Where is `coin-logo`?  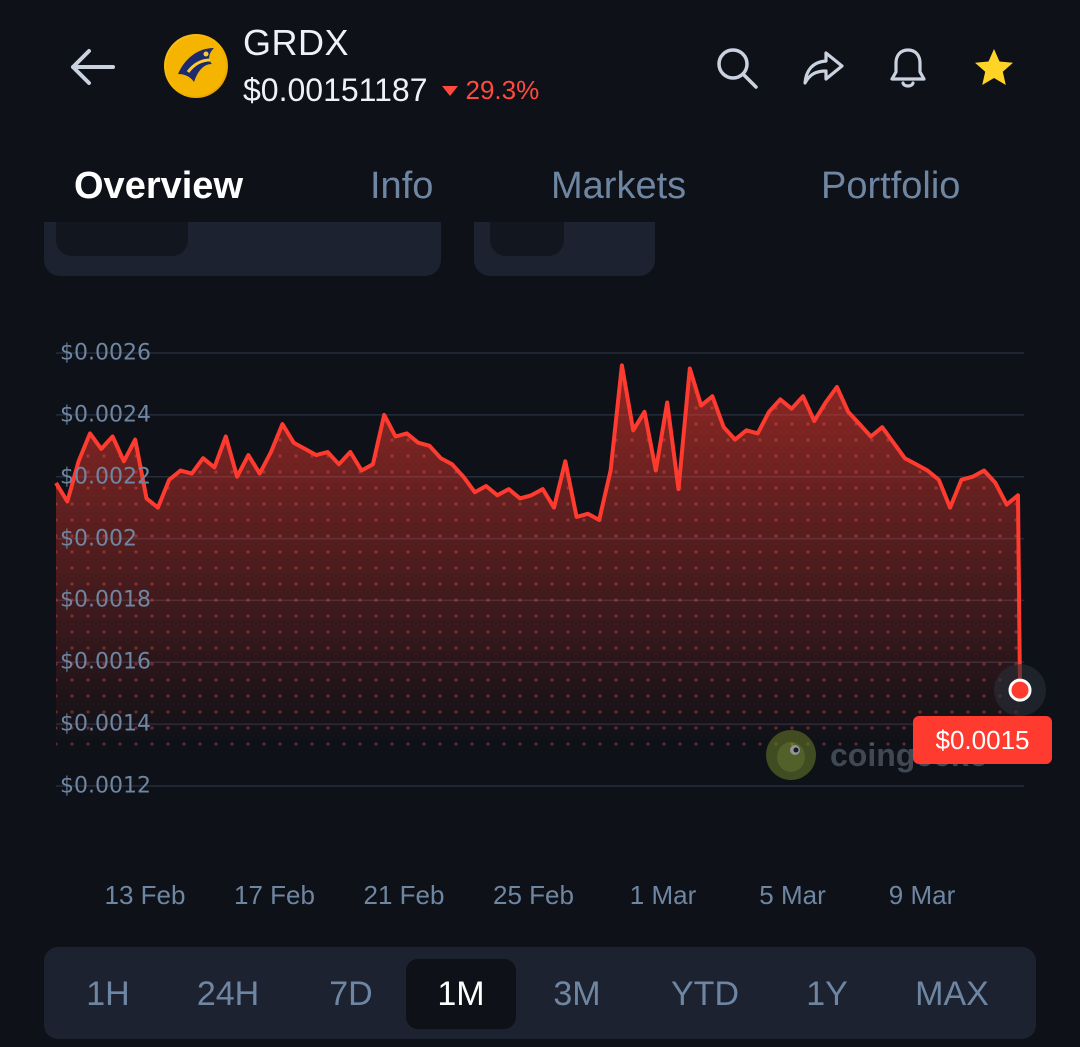
coin-logo is located at coordinates (196, 66).